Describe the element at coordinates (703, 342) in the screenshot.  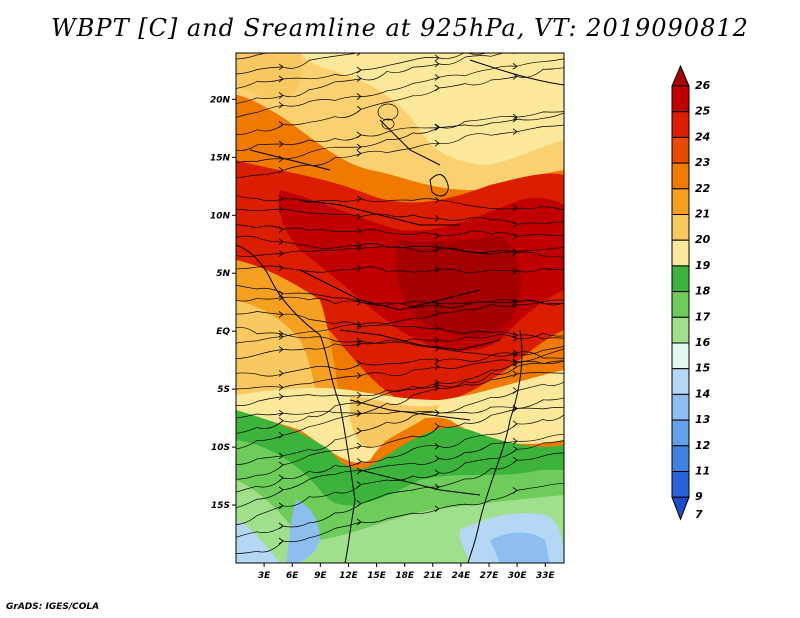
I see `colorbar-label: 16` at that location.